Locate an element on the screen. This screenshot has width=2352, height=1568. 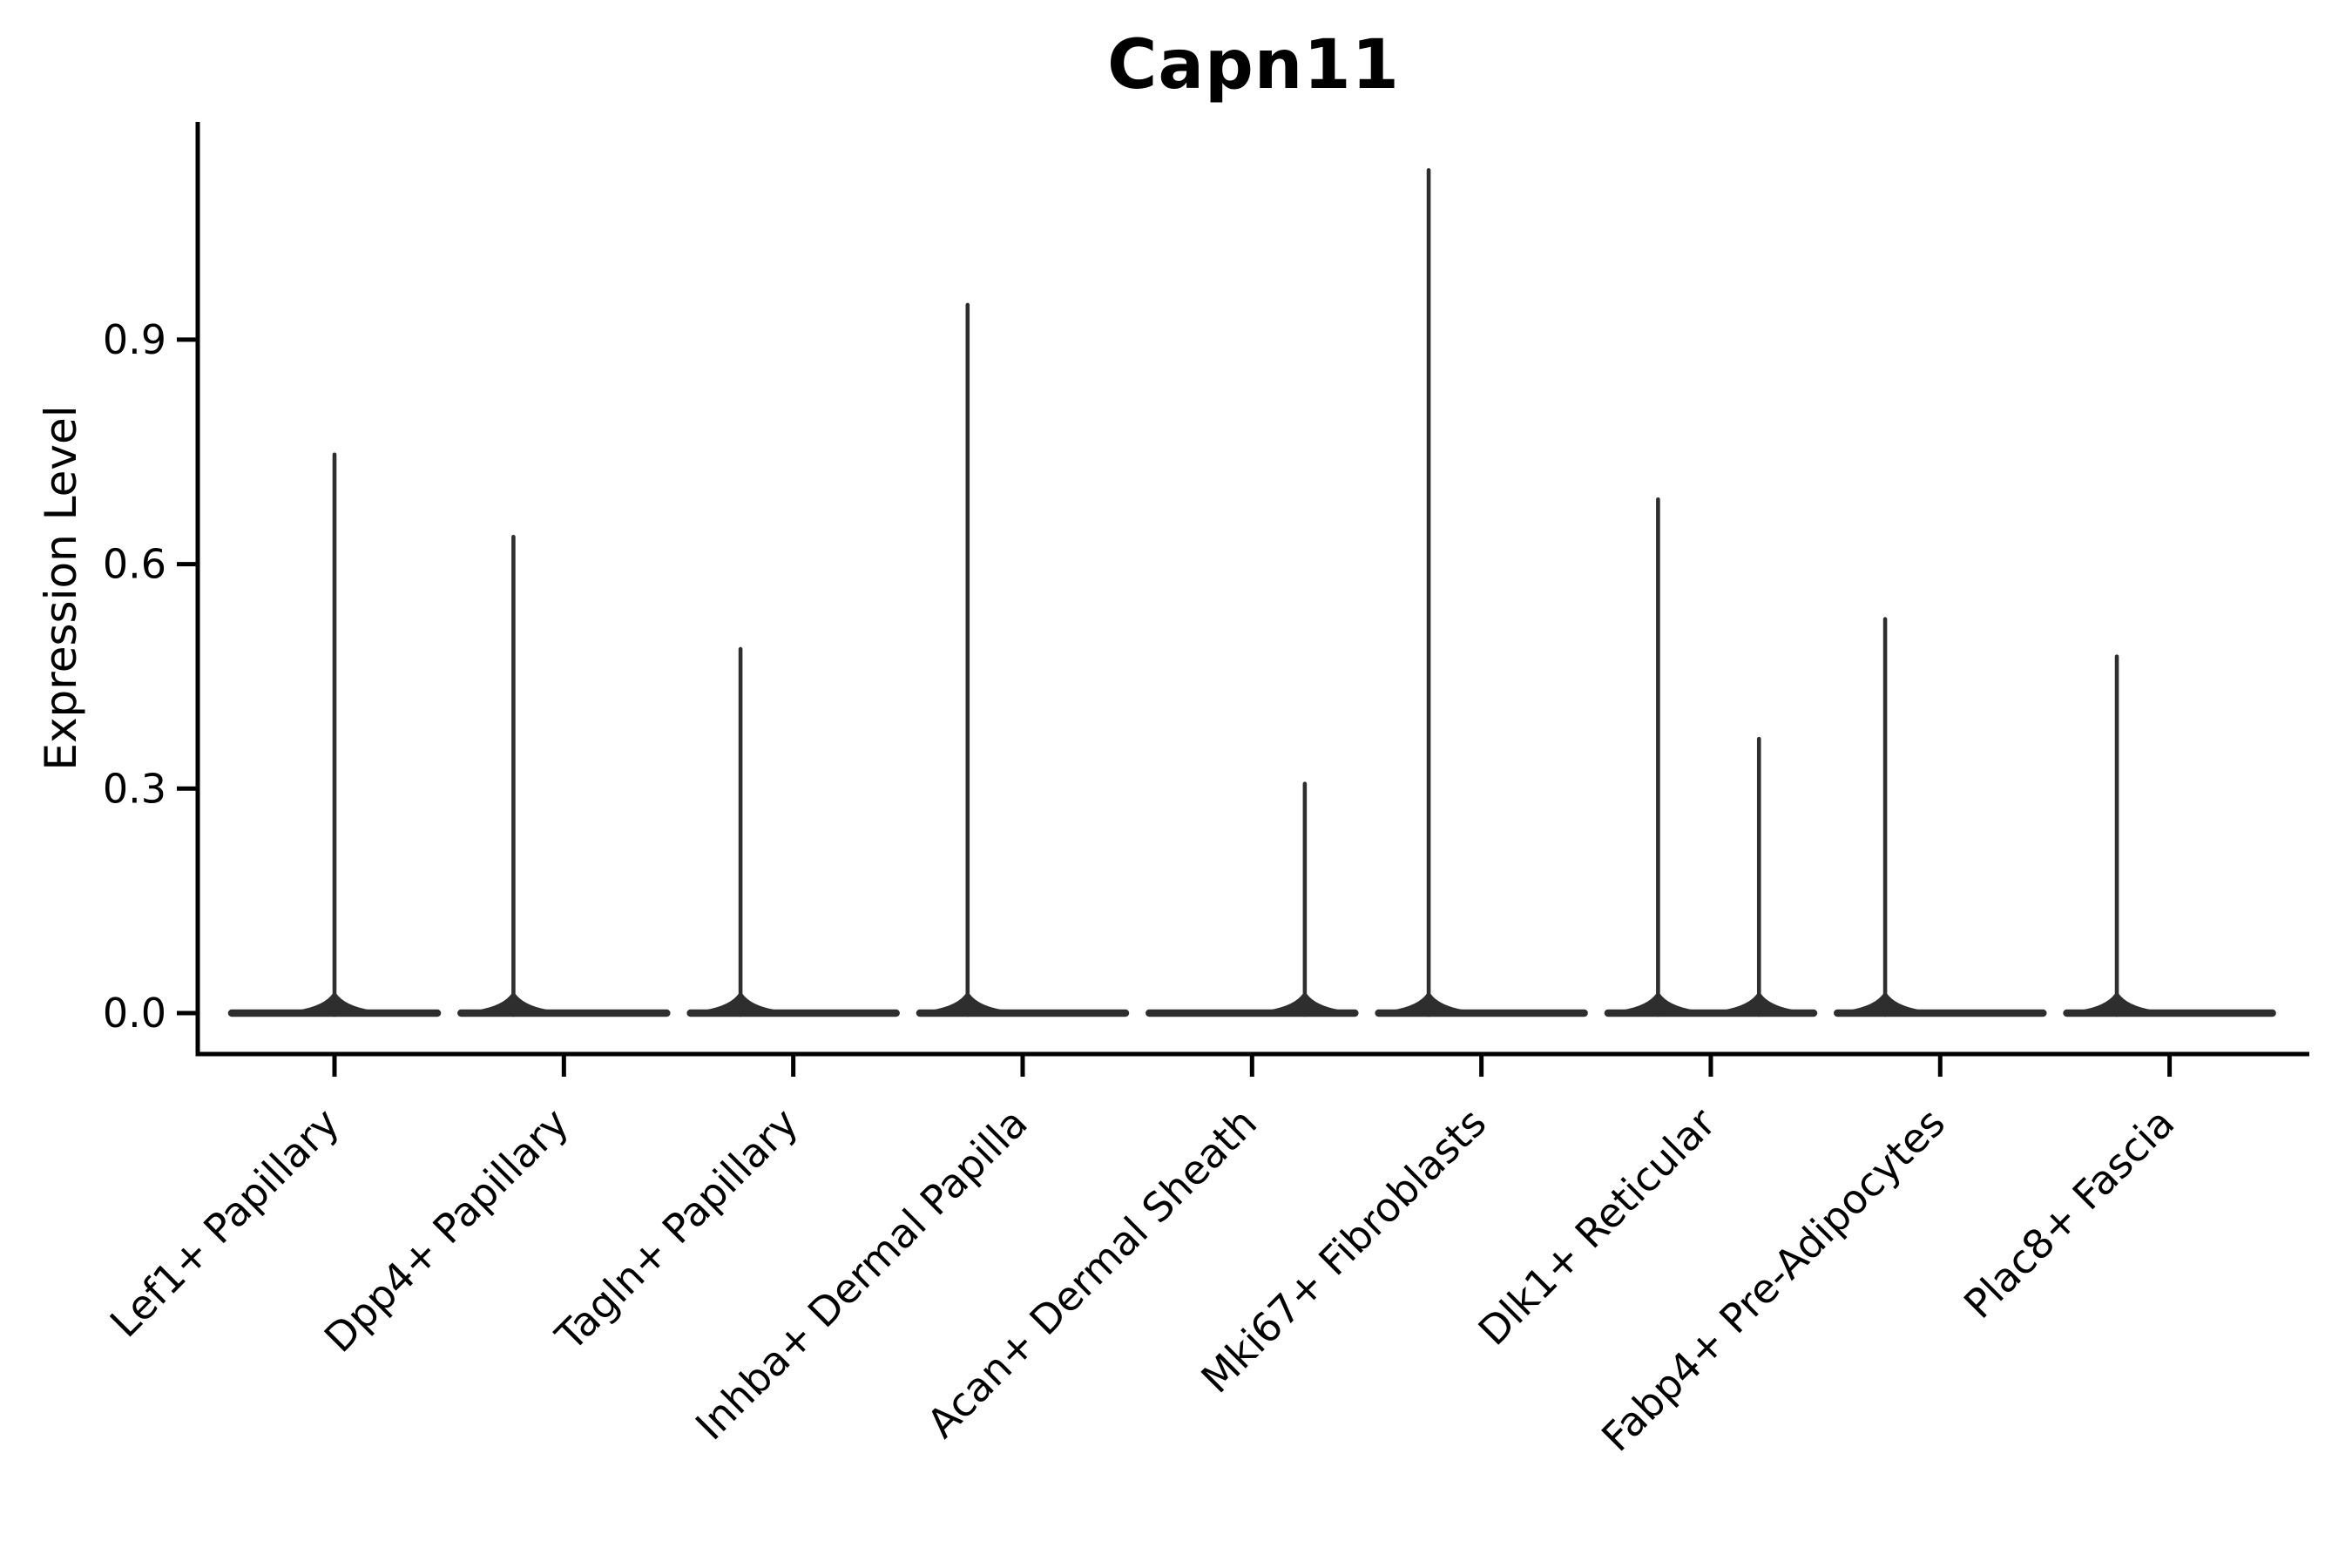
y-tick-label: 0.6 is located at coordinates (134, 564).